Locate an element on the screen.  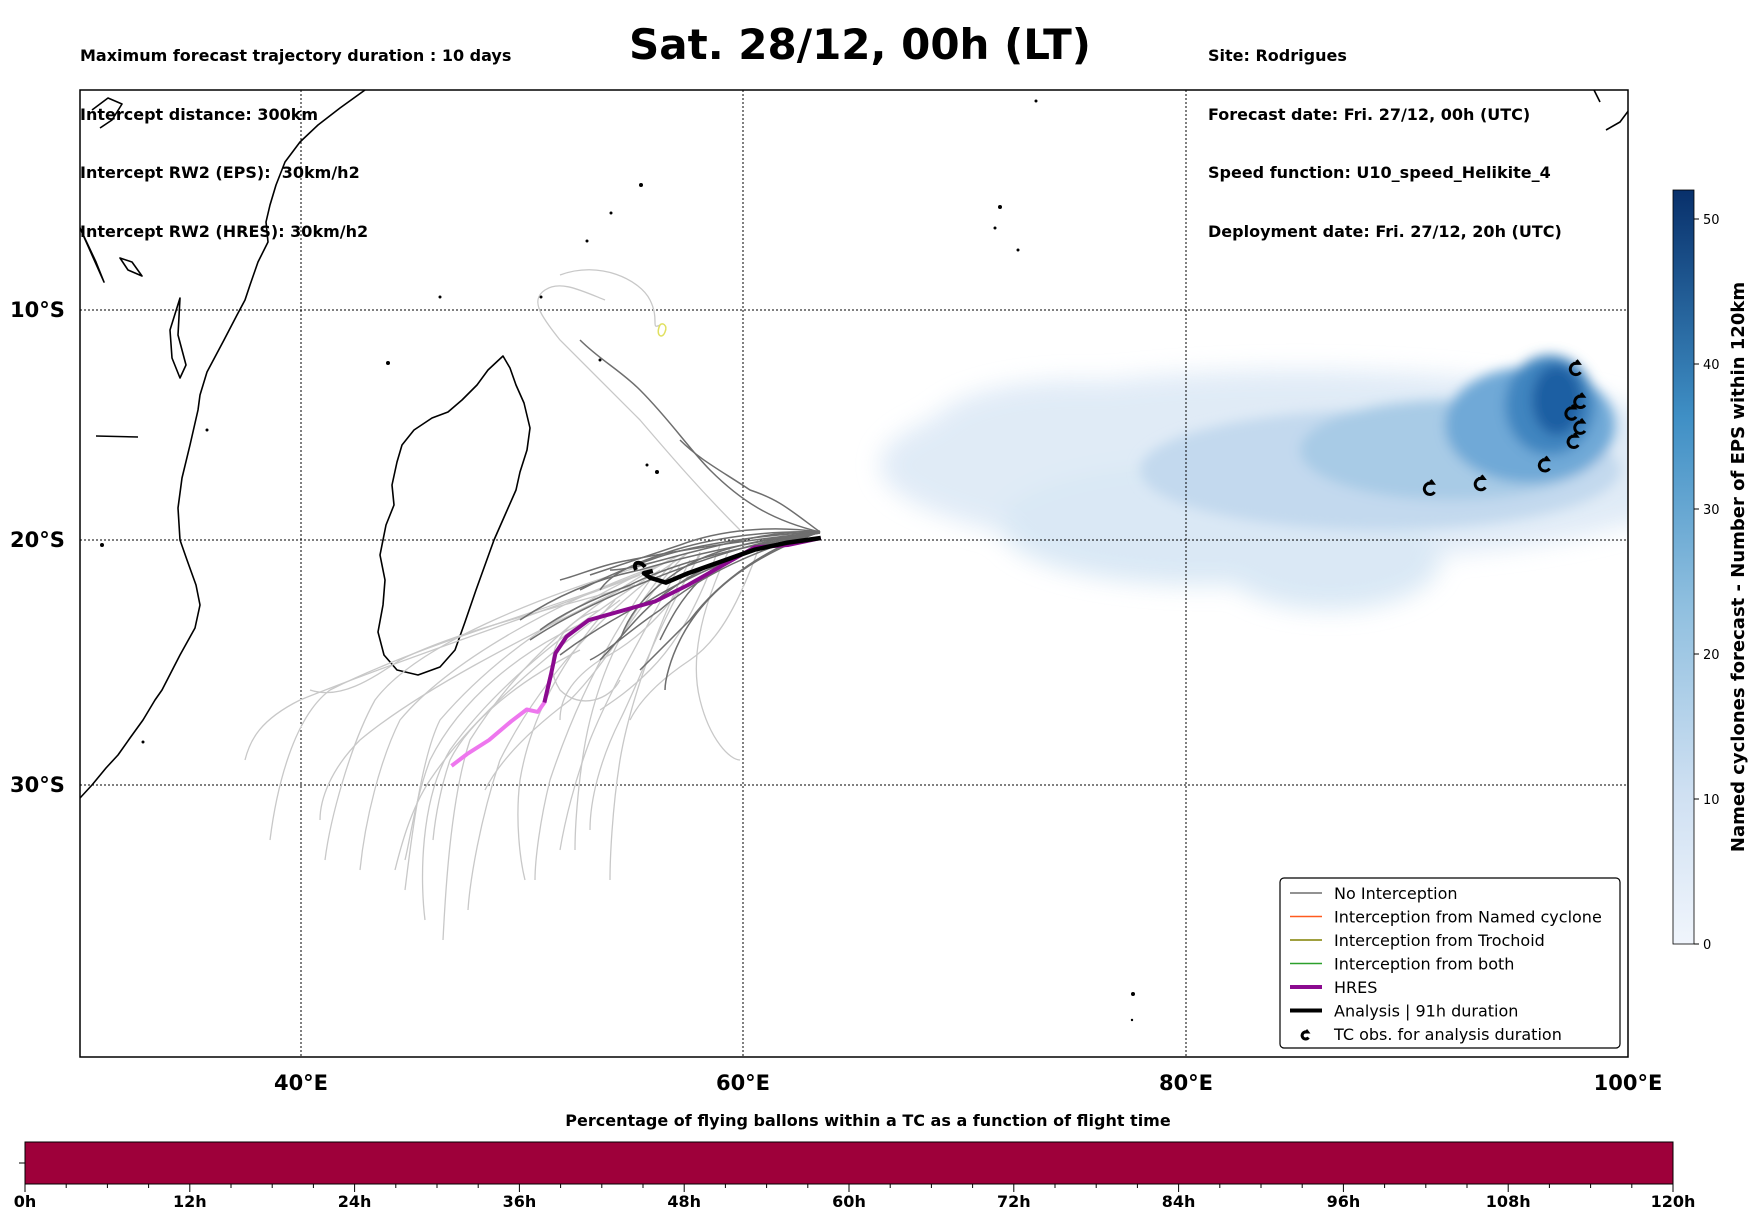
legend-item: Interception from Trochoid is located at coordinates (1417, 940).